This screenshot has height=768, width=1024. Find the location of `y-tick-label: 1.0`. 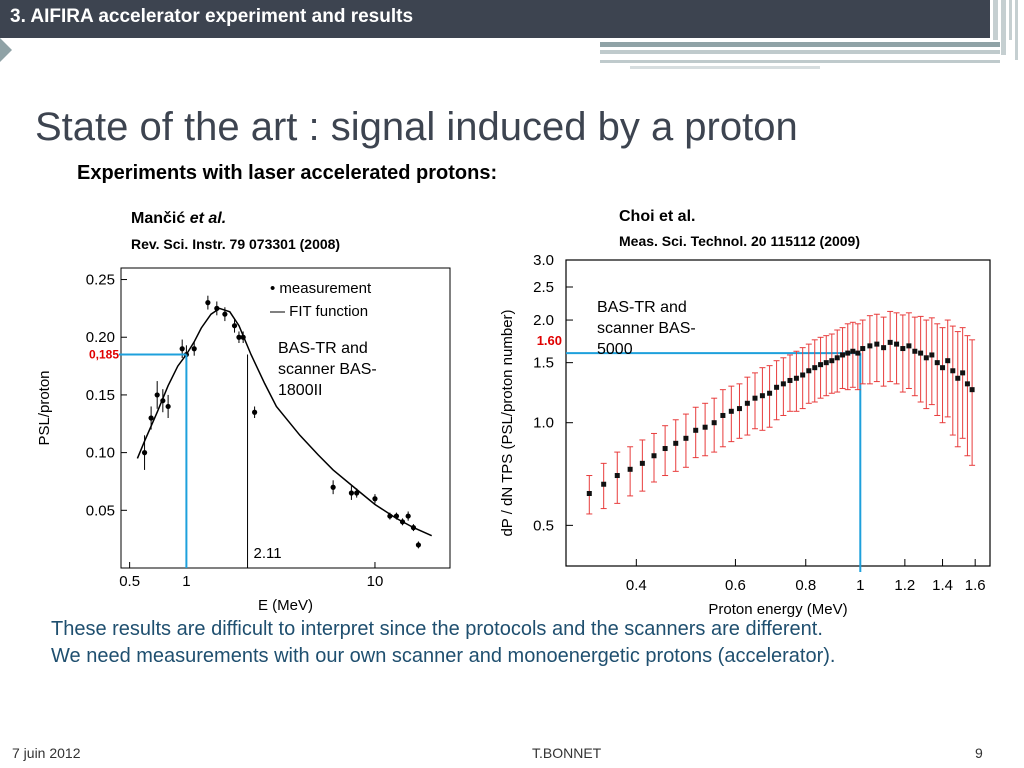

y-tick-label: 1.0 is located at coordinates (543, 423).